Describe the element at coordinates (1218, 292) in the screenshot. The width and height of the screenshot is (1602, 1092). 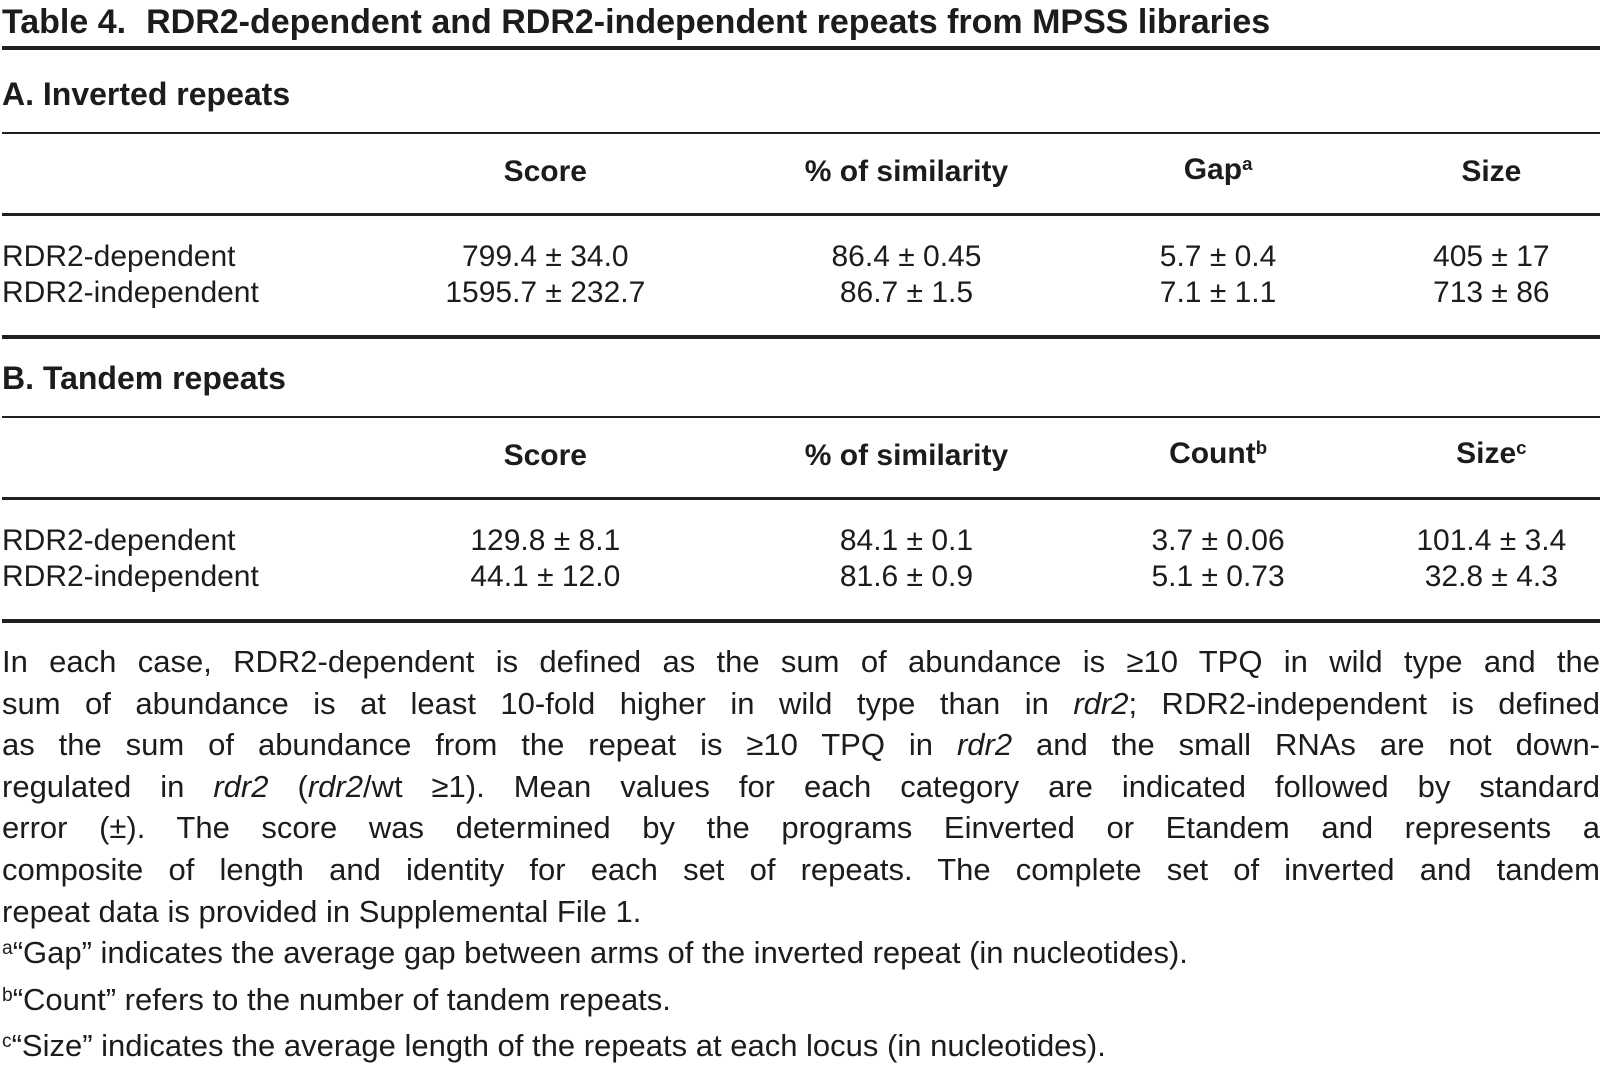
I see `cell-gap: 7.1 ± 1.1` at that location.